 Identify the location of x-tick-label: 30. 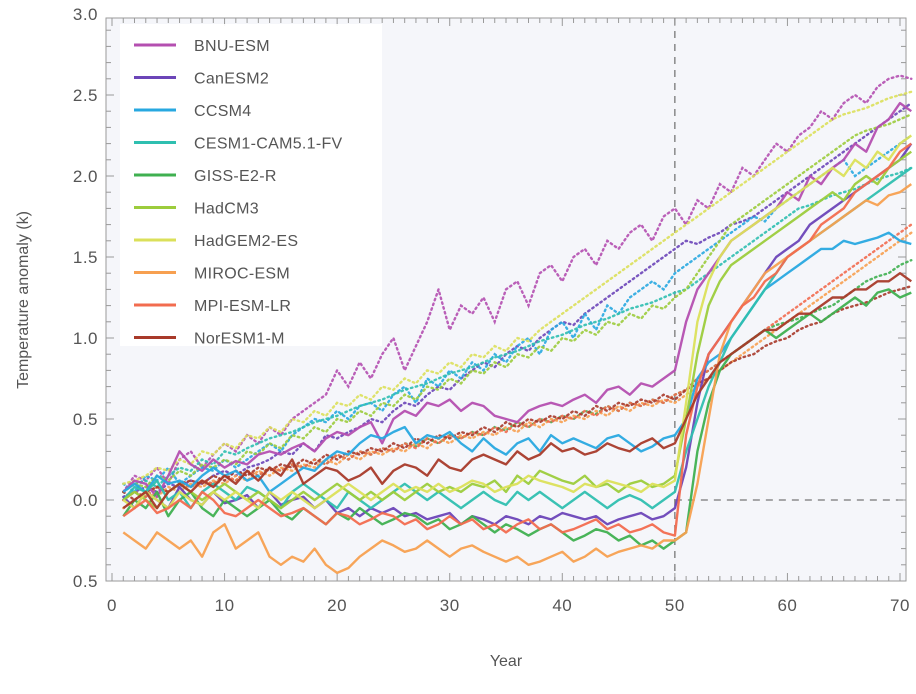
(450, 605).